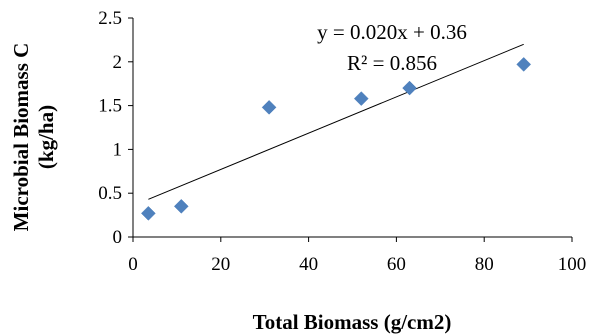 This screenshot has width=590, height=335. What do you see at coordinates (220, 264) in the screenshot?
I see `x-tick-label: 20` at bounding box center [220, 264].